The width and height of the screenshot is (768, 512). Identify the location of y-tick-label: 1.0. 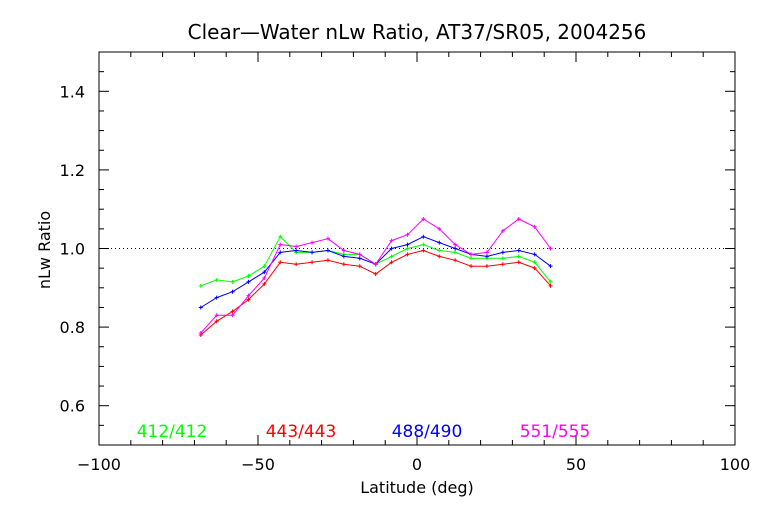
(72, 249).